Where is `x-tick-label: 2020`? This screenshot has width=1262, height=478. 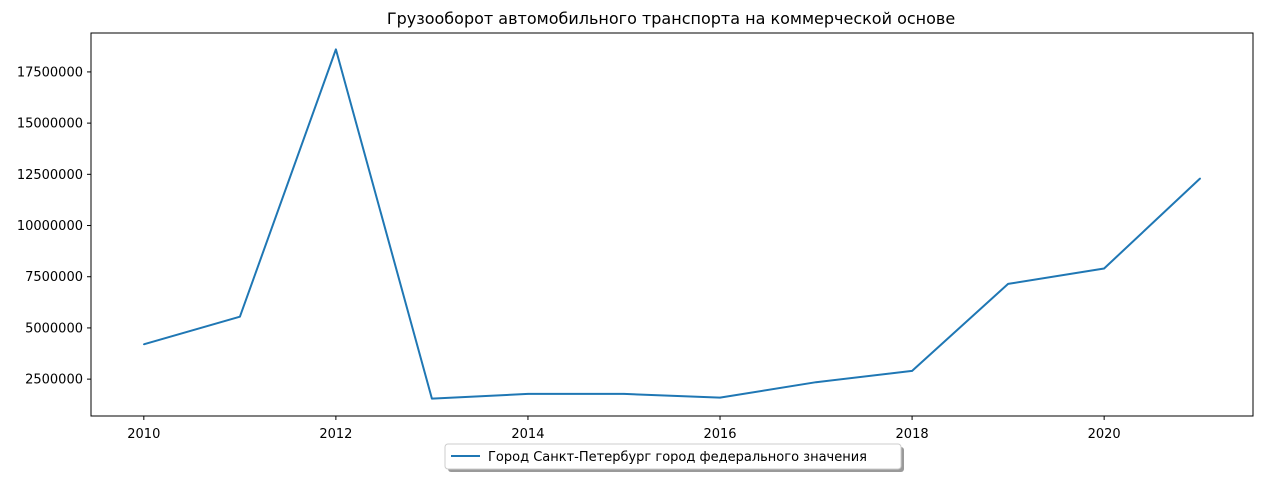
x-tick-label: 2020 is located at coordinates (1104, 434).